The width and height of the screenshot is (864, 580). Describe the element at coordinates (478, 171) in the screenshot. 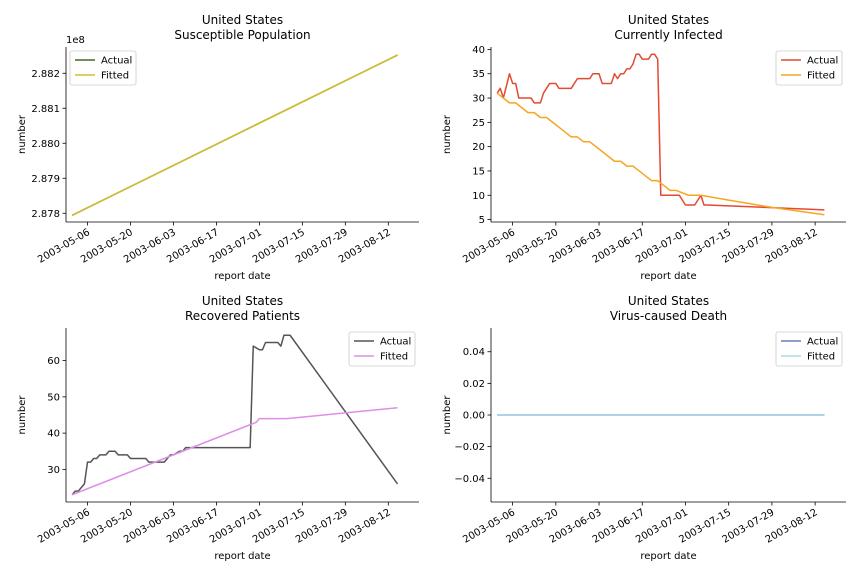

I see `y-tick-label: 15` at that location.